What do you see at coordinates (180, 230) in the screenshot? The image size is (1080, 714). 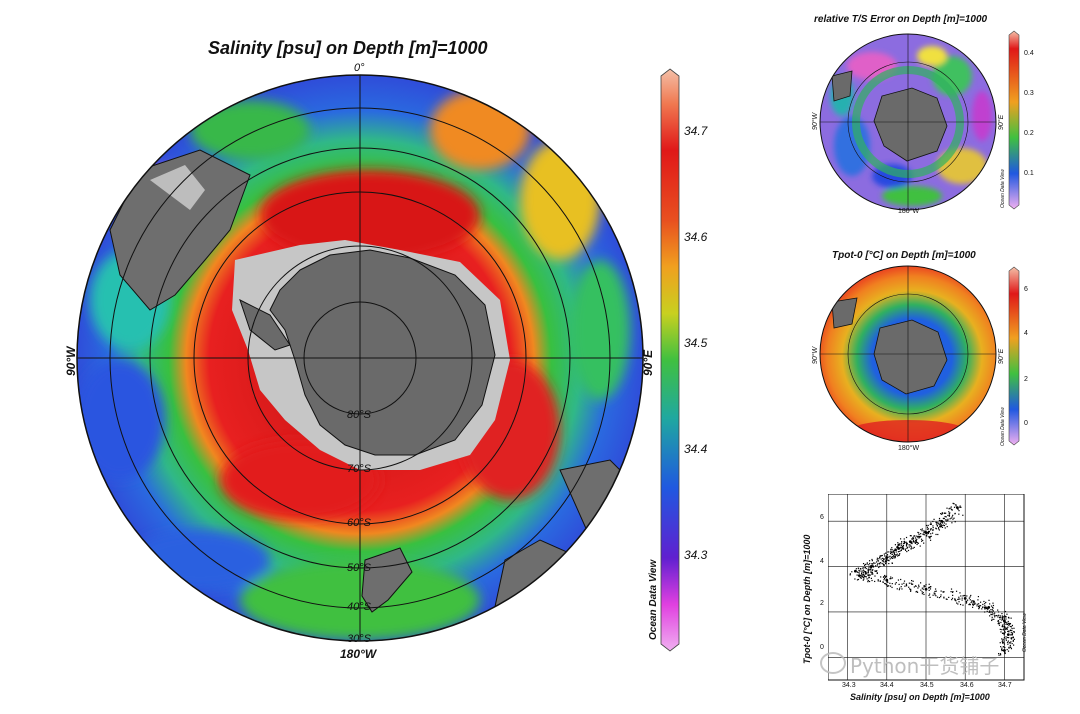 I see `south-america-land` at bounding box center [180, 230].